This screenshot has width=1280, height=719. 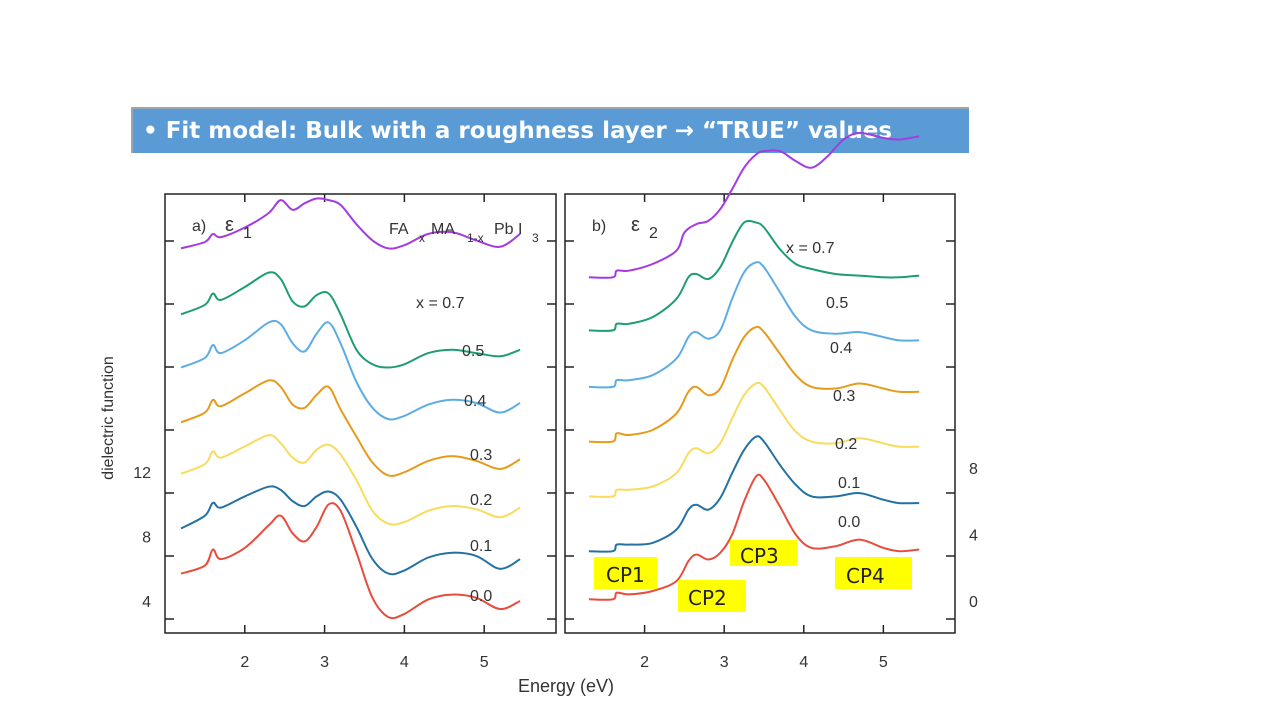 I want to click on compound-part-pbi: Pb I, so click(x=508, y=229).